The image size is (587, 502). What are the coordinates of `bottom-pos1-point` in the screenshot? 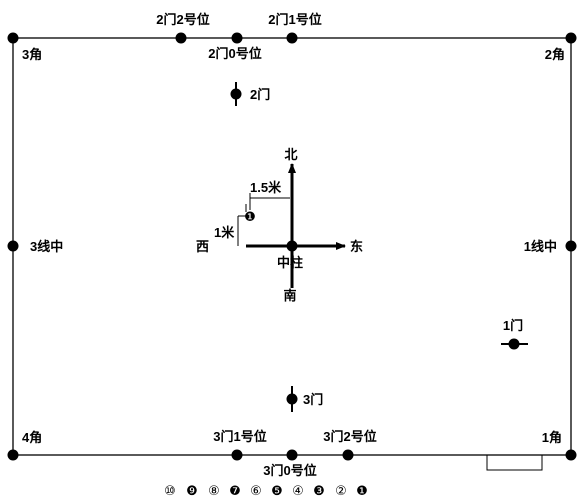 It's located at (237, 455).